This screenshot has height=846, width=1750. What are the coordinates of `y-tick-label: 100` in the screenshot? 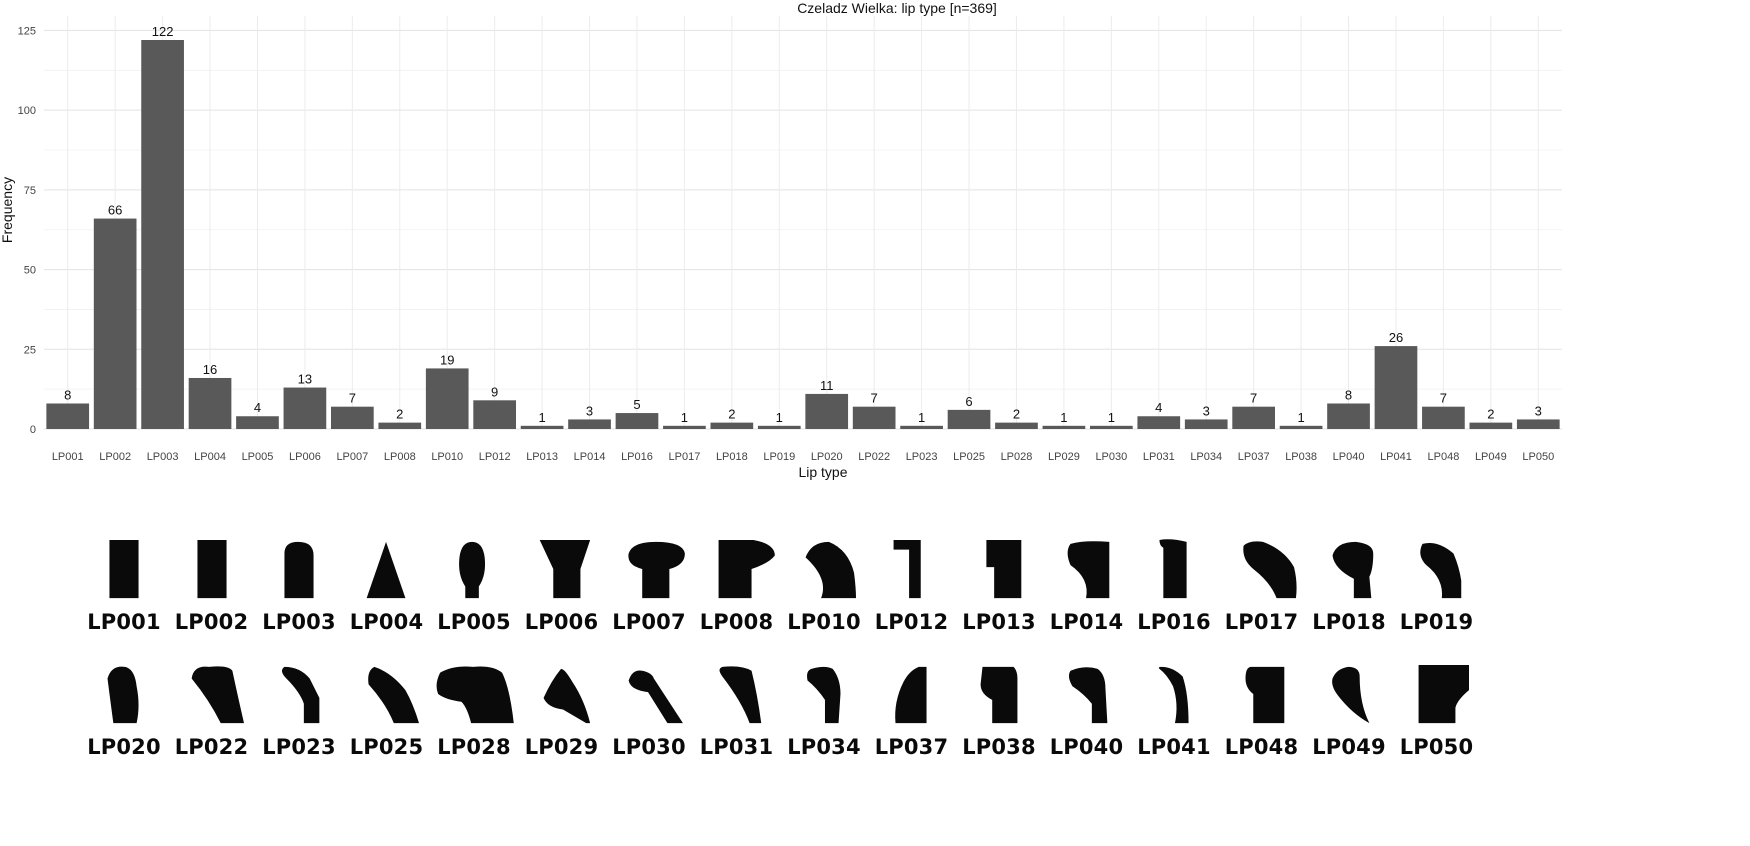 It's located at (27, 111).